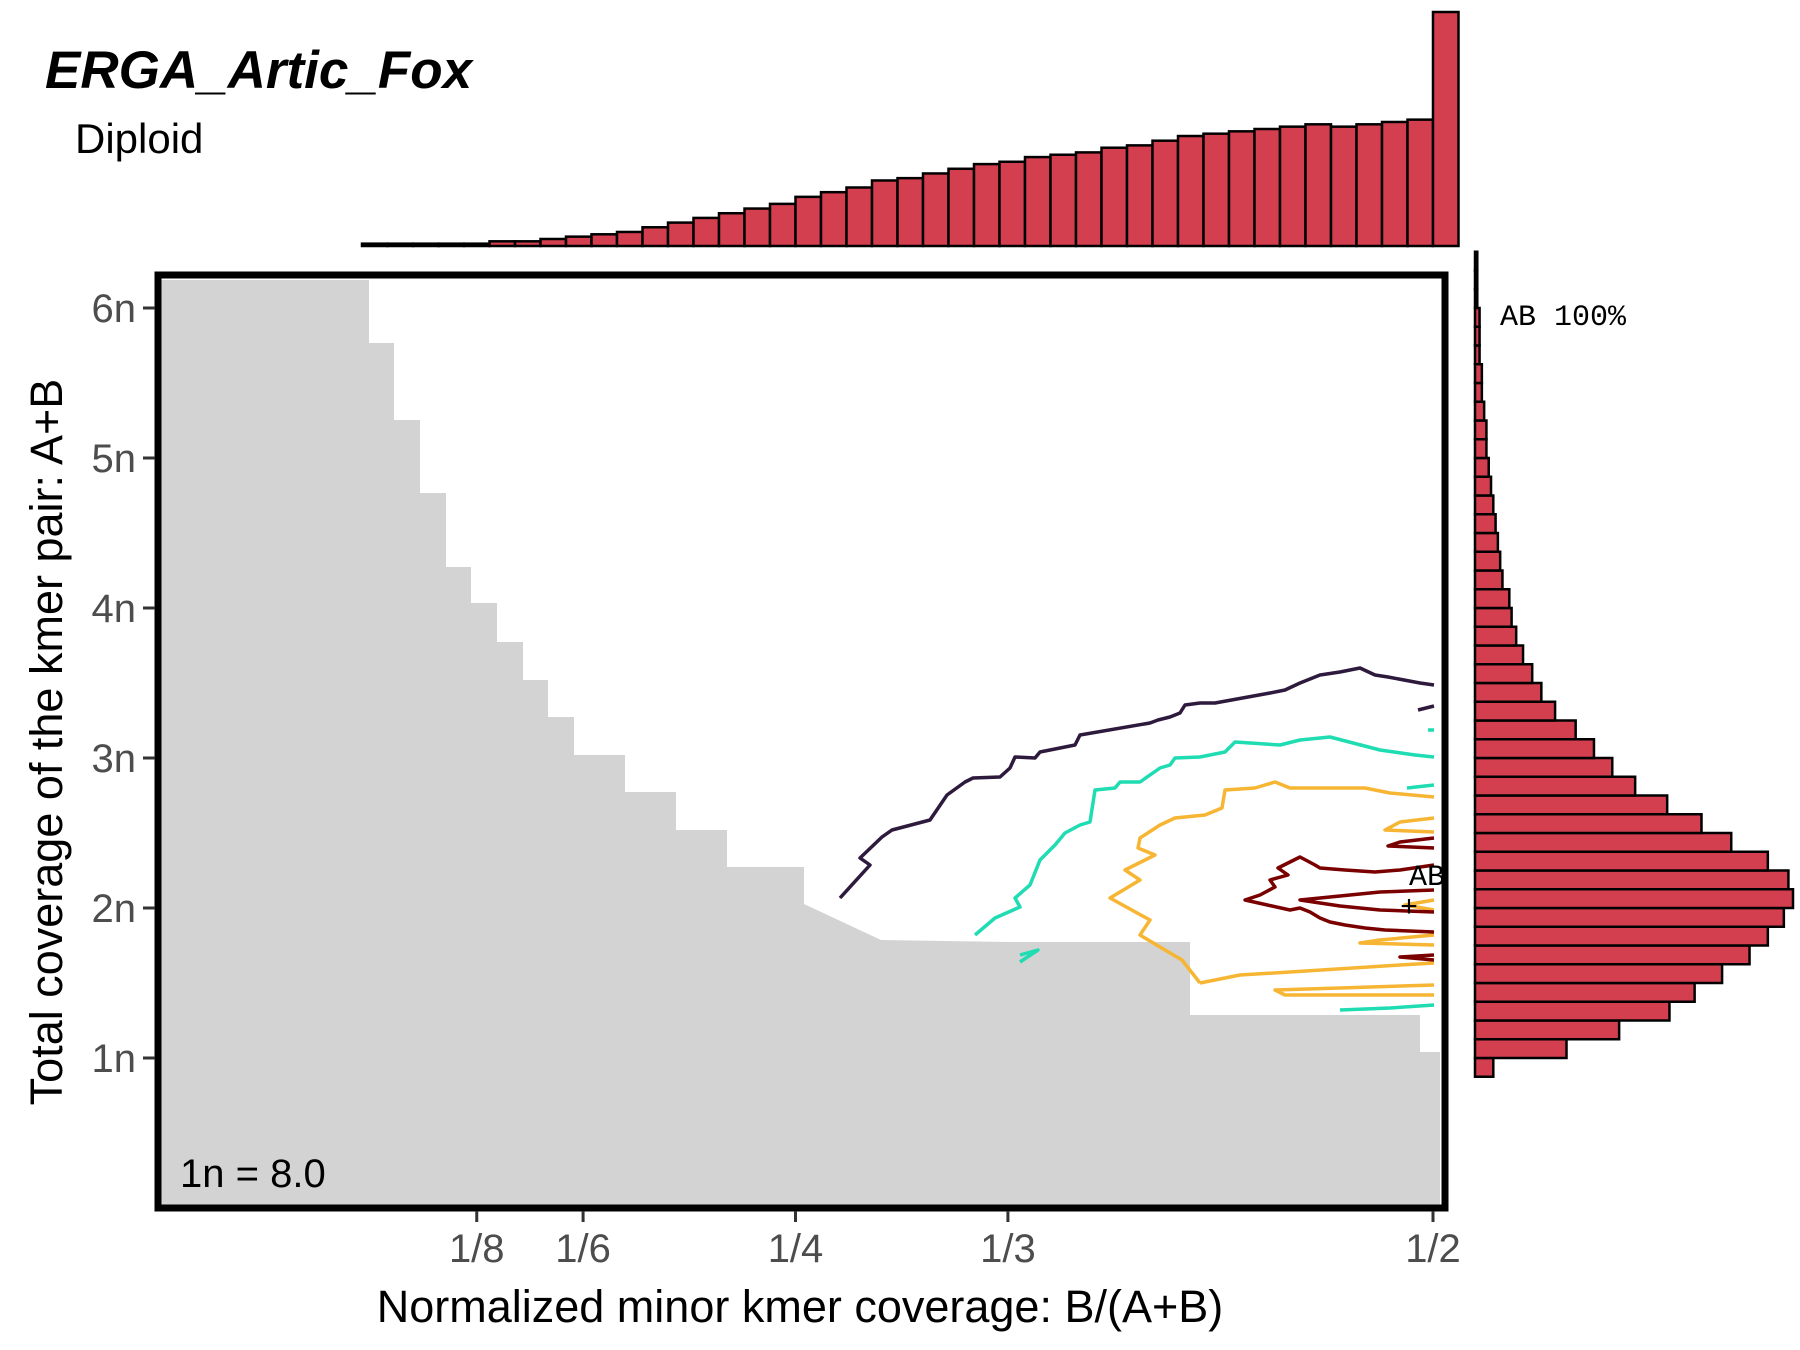 The image size is (1800, 1350). Describe the element at coordinates (253, 1174) in the screenshot. I see `coverage-annotation: 1n = 8.0` at that location.